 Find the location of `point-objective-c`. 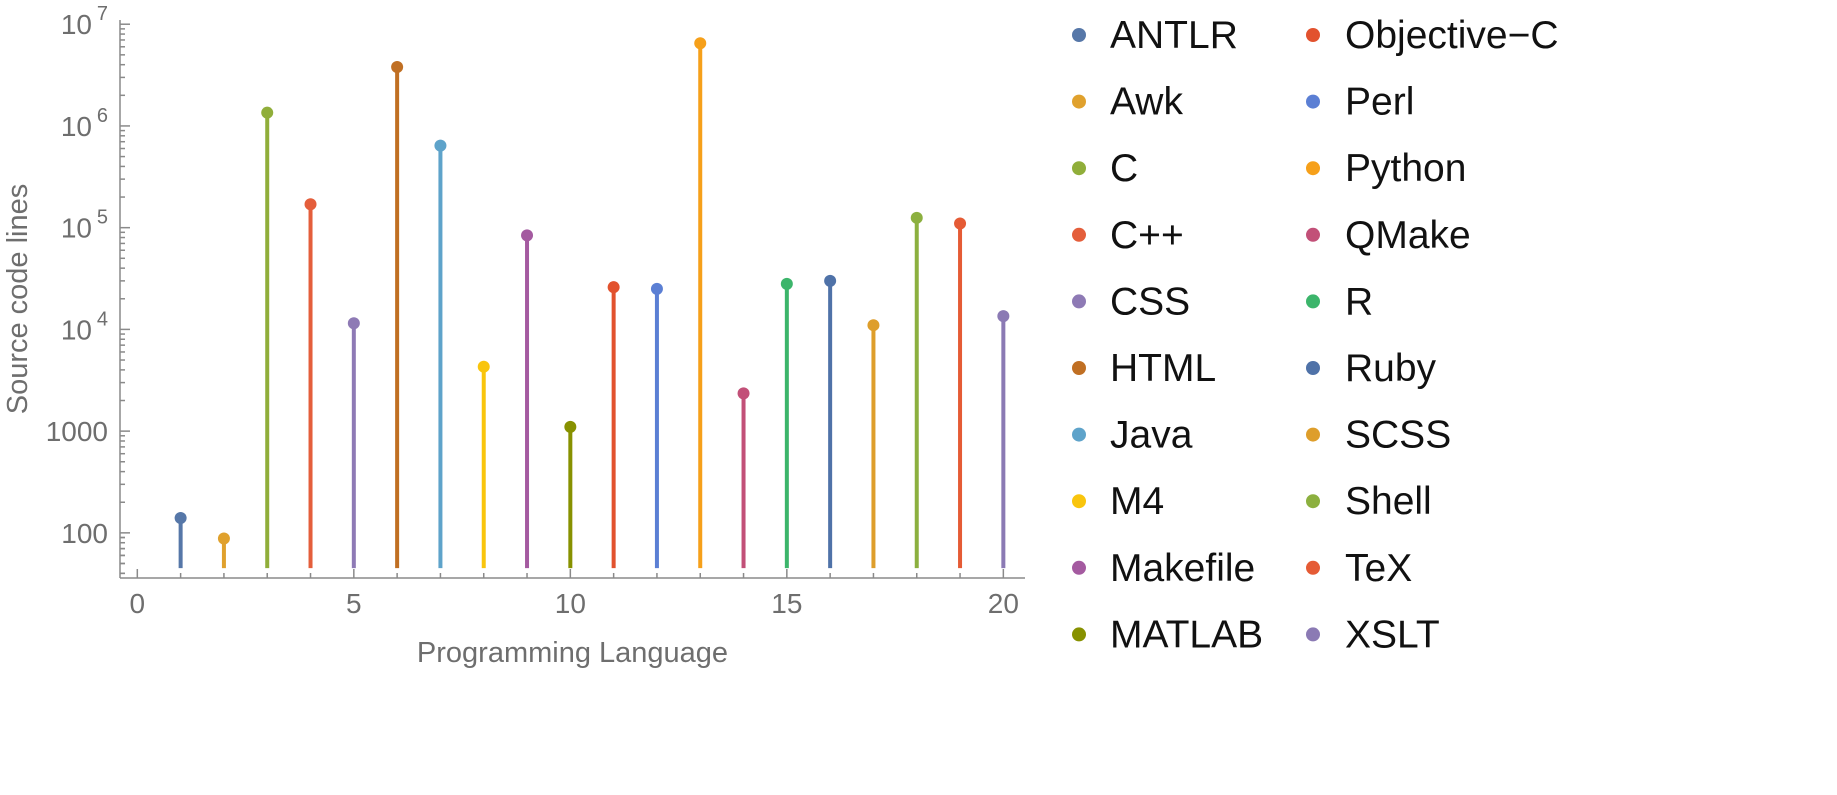

point-objective-c is located at coordinates (613, 287).